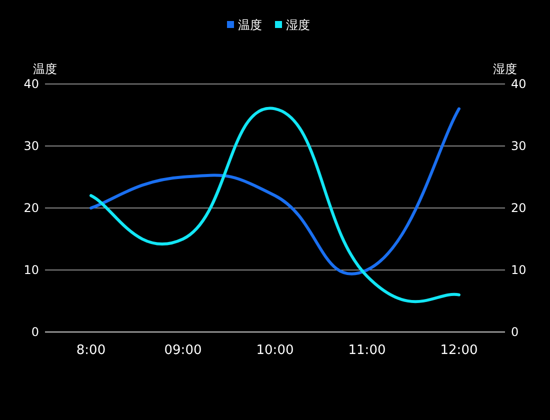 The width and height of the screenshot is (550, 420). I want to click on y2-tick-label: 40, so click(518, 84).